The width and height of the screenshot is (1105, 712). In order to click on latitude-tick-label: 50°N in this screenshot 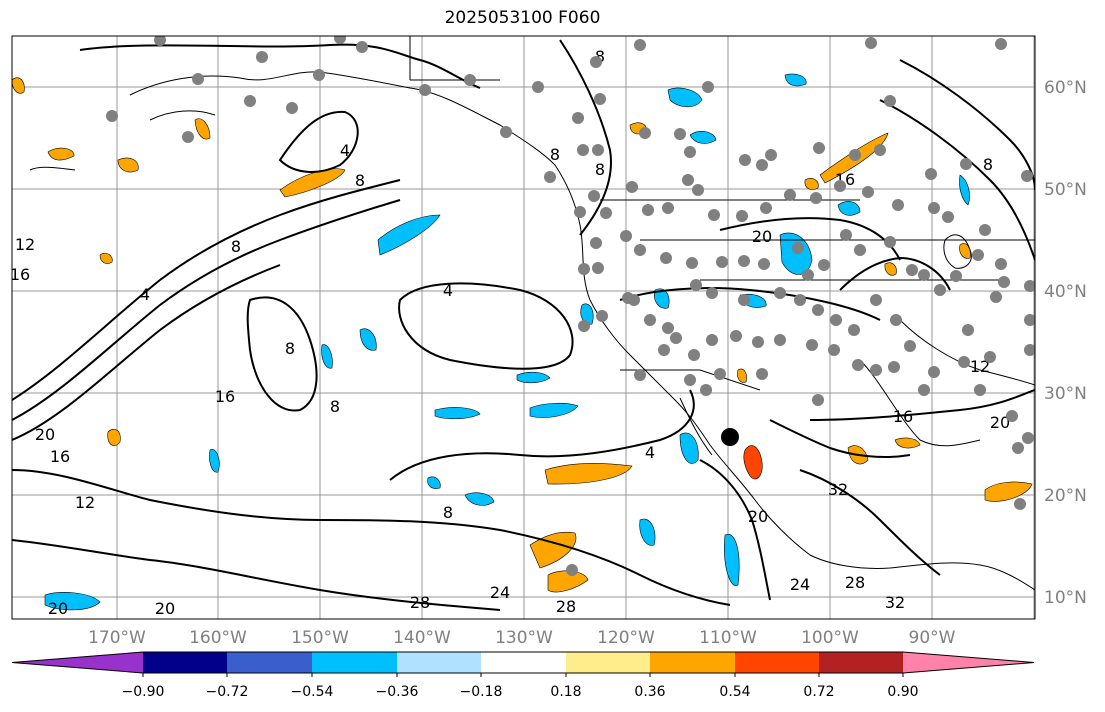, I will do `click(1065, 190)`.